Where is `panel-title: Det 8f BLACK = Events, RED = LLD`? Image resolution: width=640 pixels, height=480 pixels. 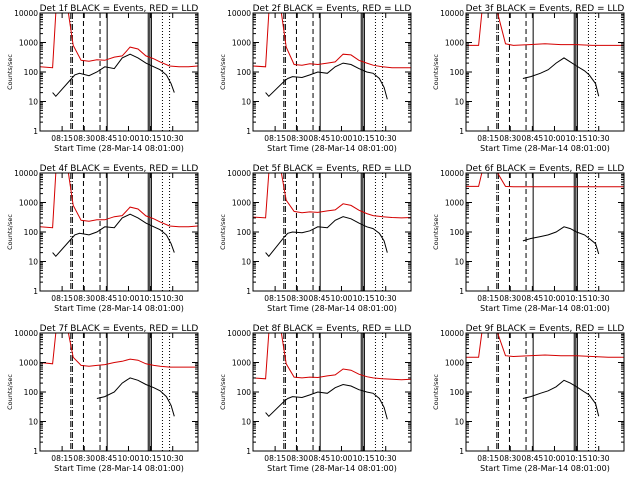 panel-title: Det 8f BLACK = Events, RED = LLD is located at coordinates (332, 329).